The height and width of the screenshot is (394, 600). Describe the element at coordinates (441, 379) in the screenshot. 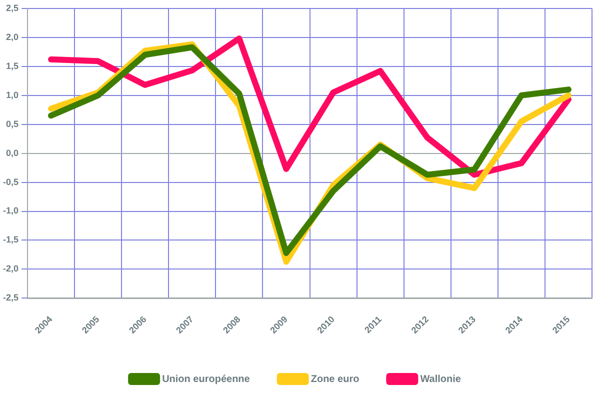

I see `legend-label: Wallonie` at that location.